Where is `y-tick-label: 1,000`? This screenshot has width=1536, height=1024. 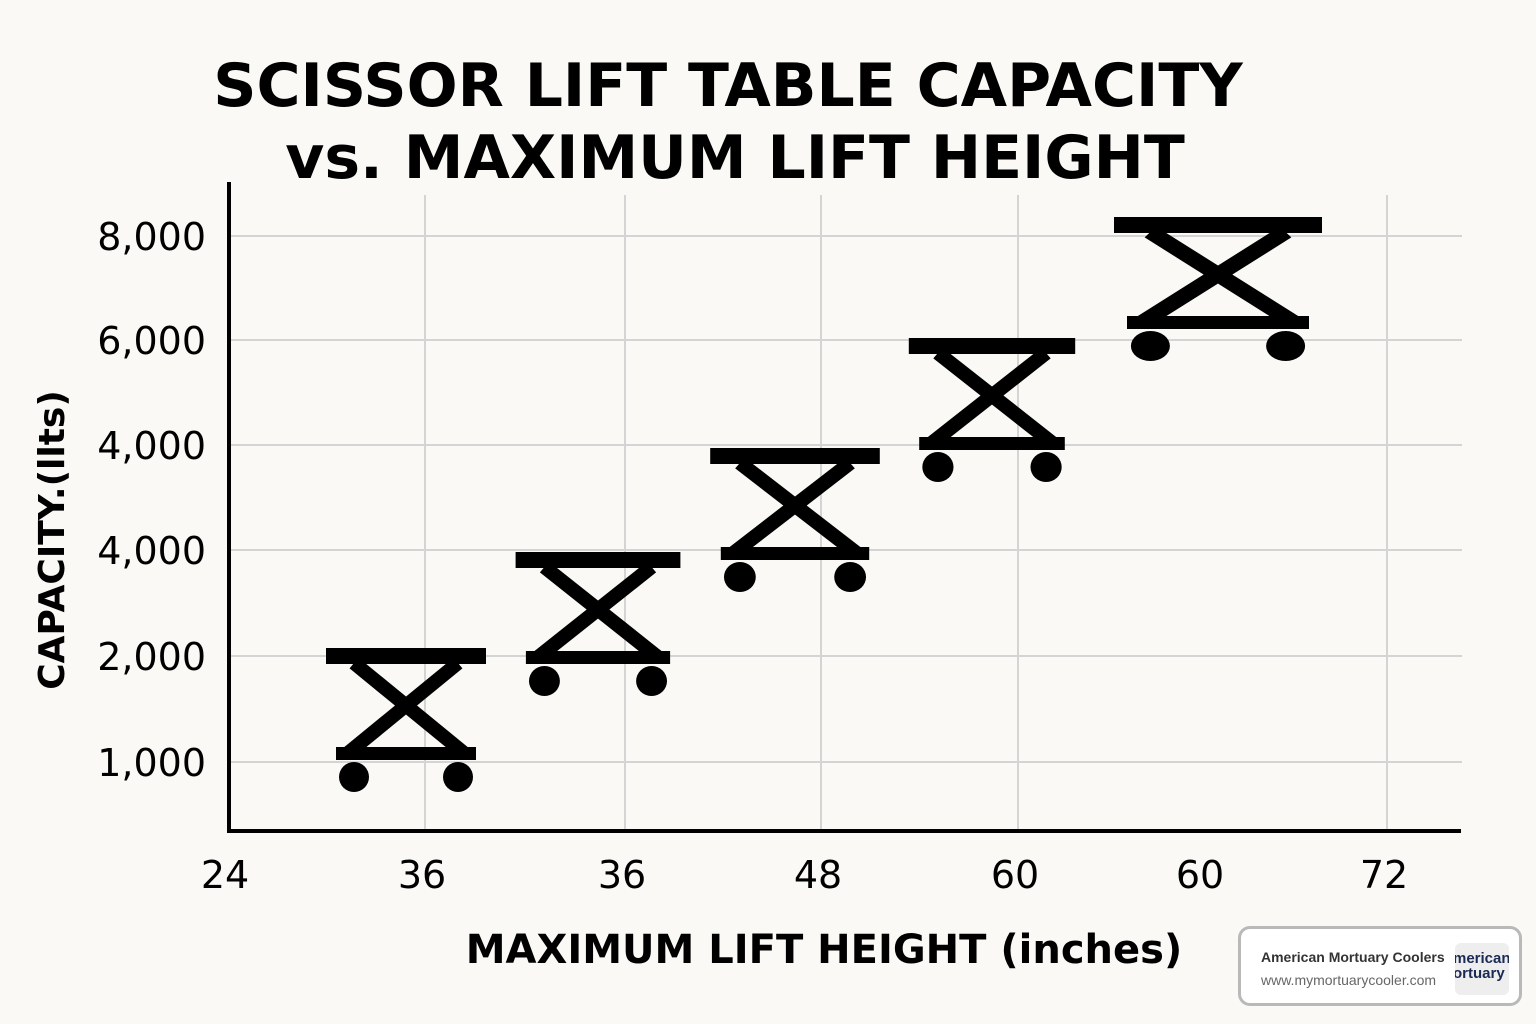 y-tick-label: 1,000 is located at coordinates (151, 763).